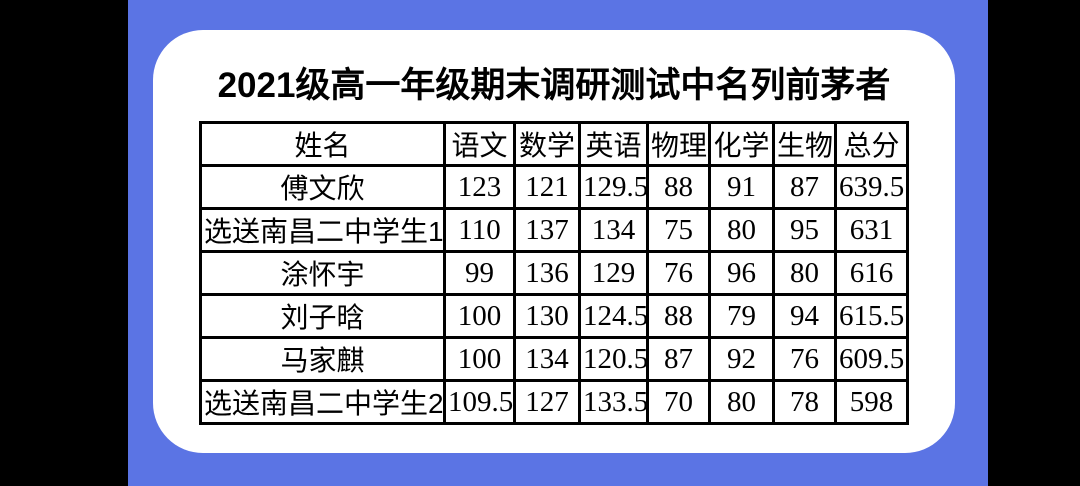 Image resolution: width=1080 pixels, height=486 pixels. I want to click on score-cell: 130, so click(547, 316).